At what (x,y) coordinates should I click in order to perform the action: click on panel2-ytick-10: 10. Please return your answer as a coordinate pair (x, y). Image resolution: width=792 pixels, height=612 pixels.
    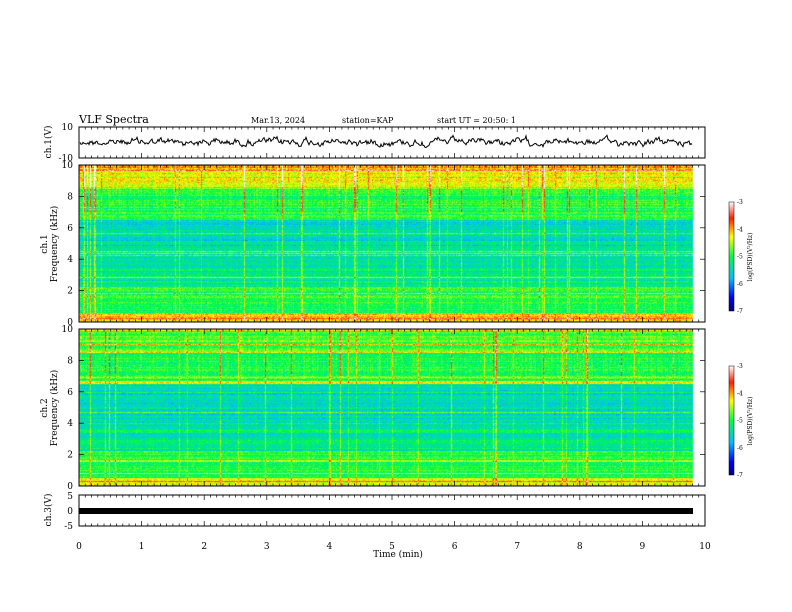
    Looking at the image, I should click on (68, 166).